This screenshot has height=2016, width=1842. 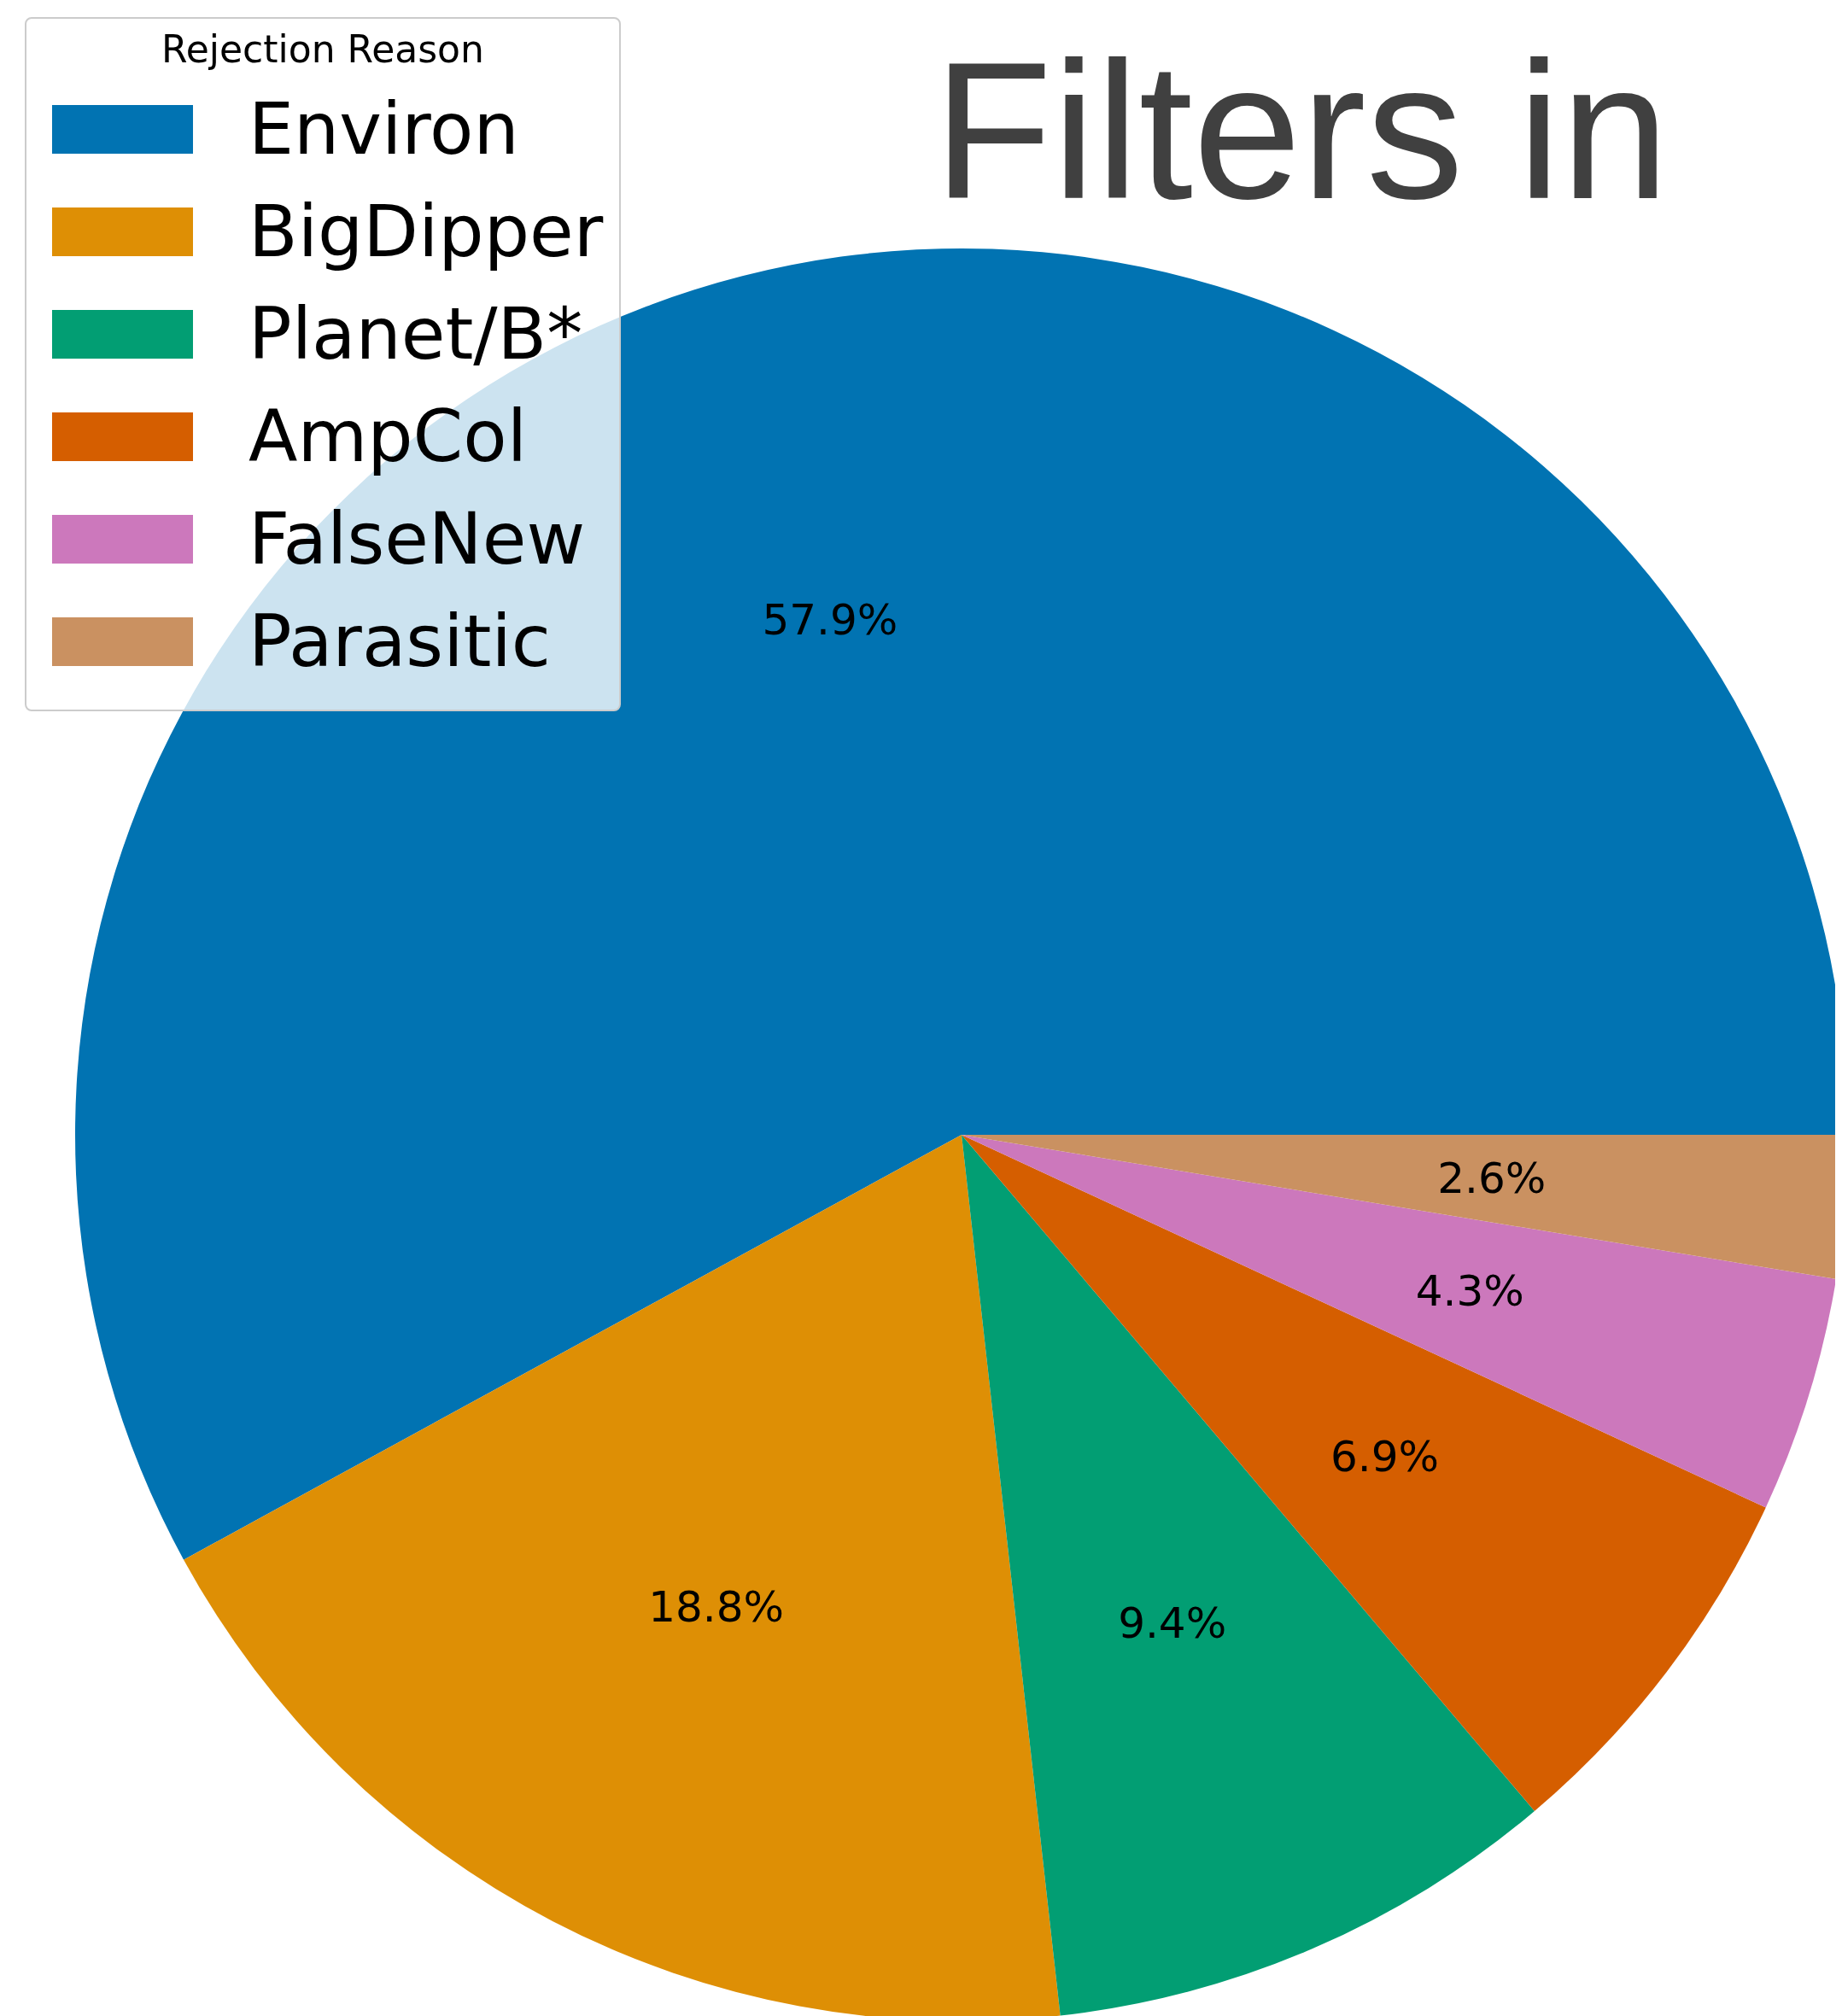 What do you see at coordinates (1492, 1178) in the screenshot?
I see `data-label: 2.6%` at bounding box center [1492, 1178].